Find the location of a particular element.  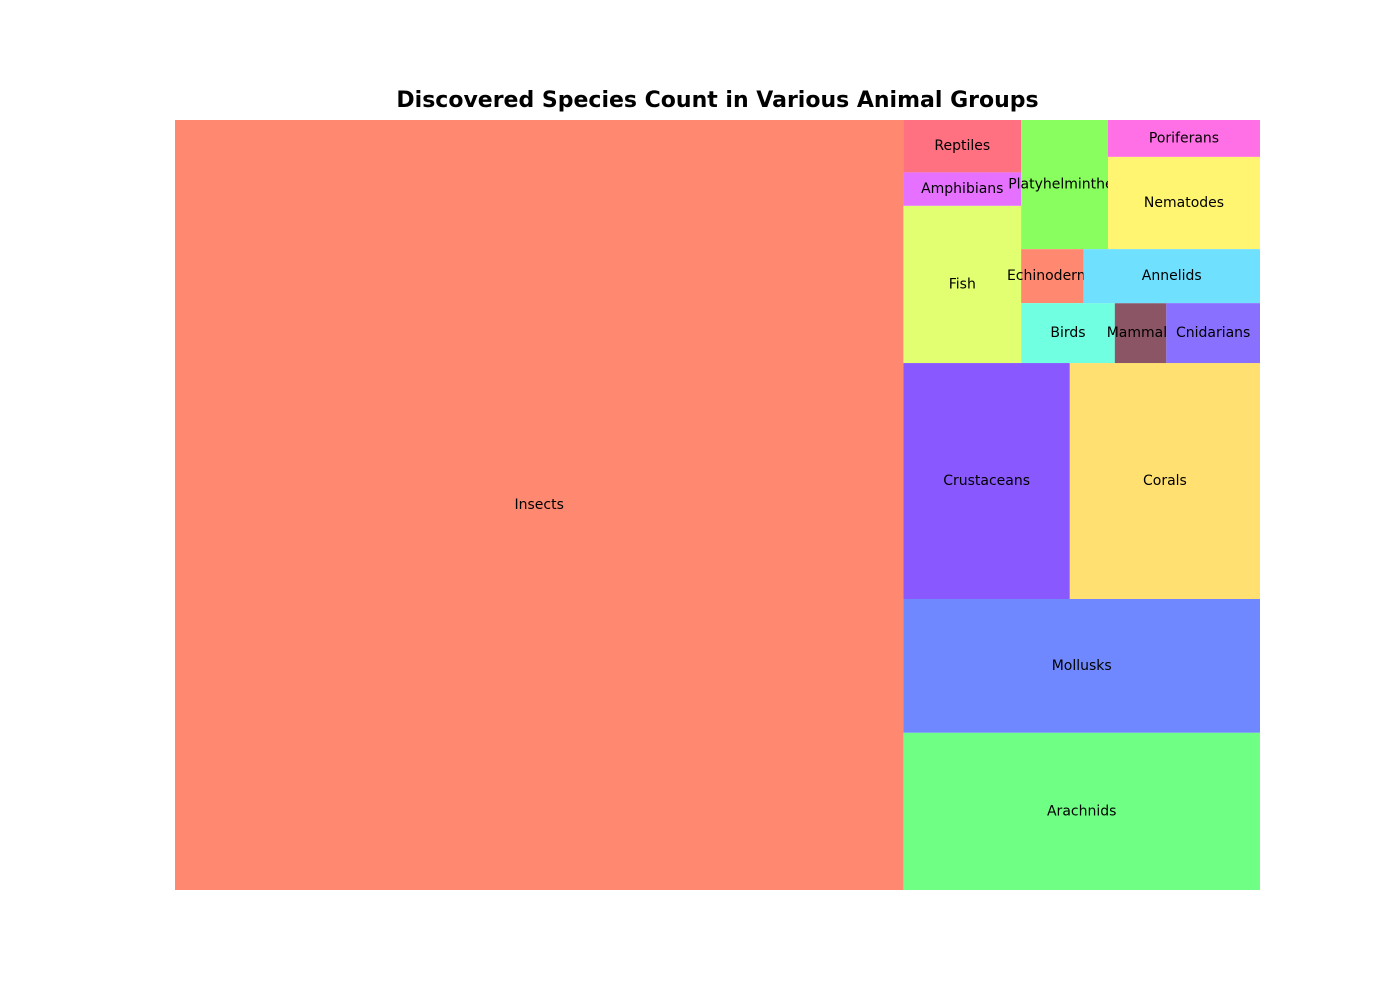

tile-corals: Corals is located at coordinates (1164, 481).